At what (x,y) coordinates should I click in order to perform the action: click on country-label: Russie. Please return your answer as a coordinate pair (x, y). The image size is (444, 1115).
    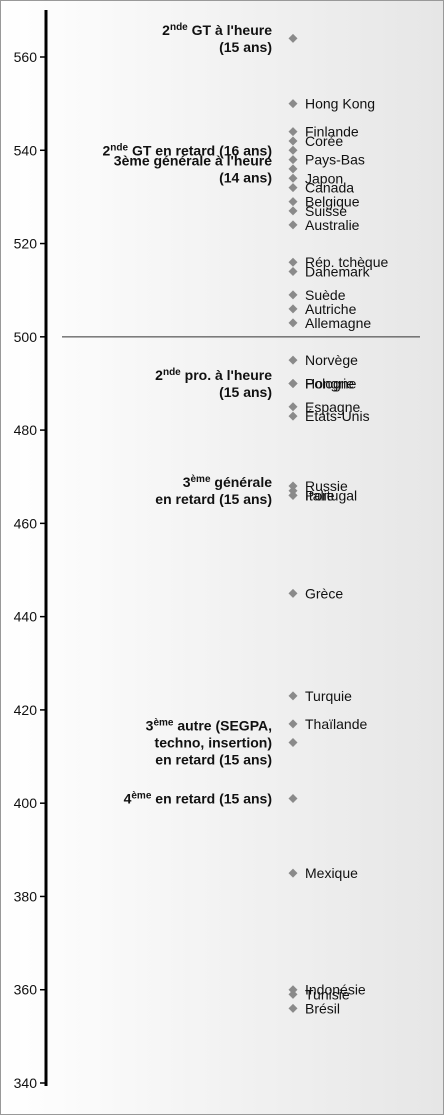
    Looking at the image, I should click on (326, 486).